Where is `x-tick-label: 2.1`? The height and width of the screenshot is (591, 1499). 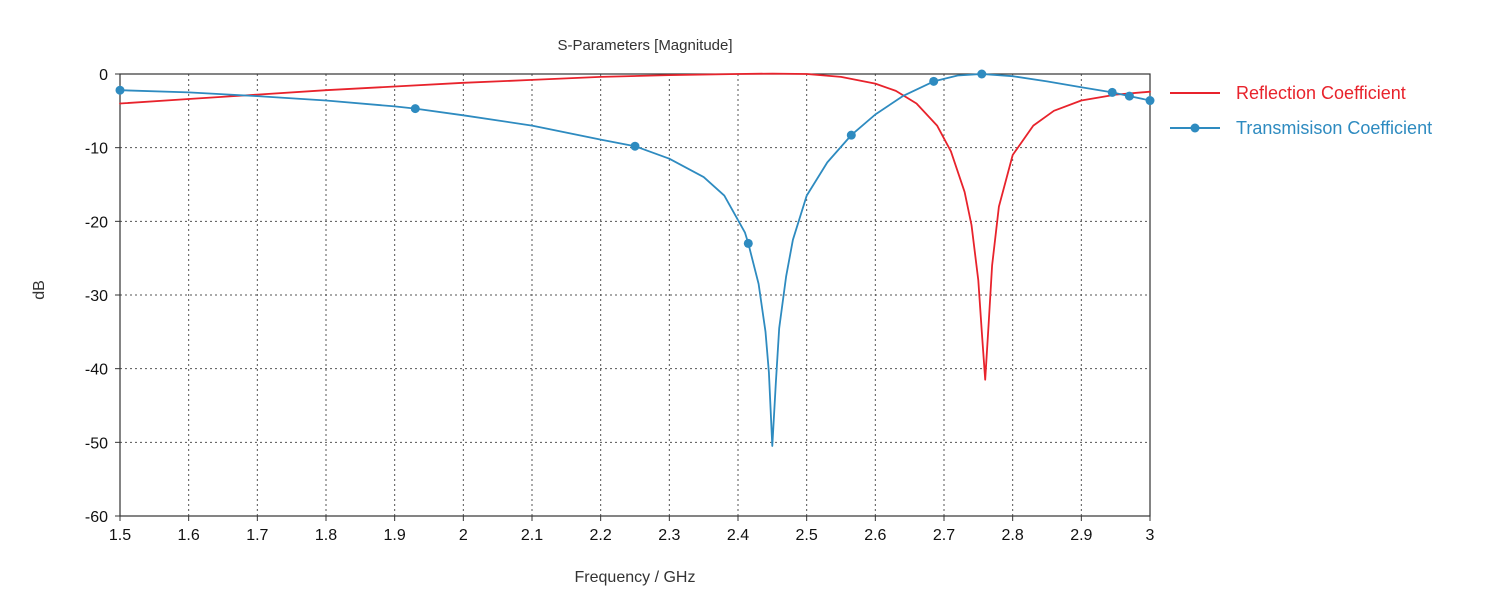
x-tick-label: 2.1 is located at coordinates (532, 535).